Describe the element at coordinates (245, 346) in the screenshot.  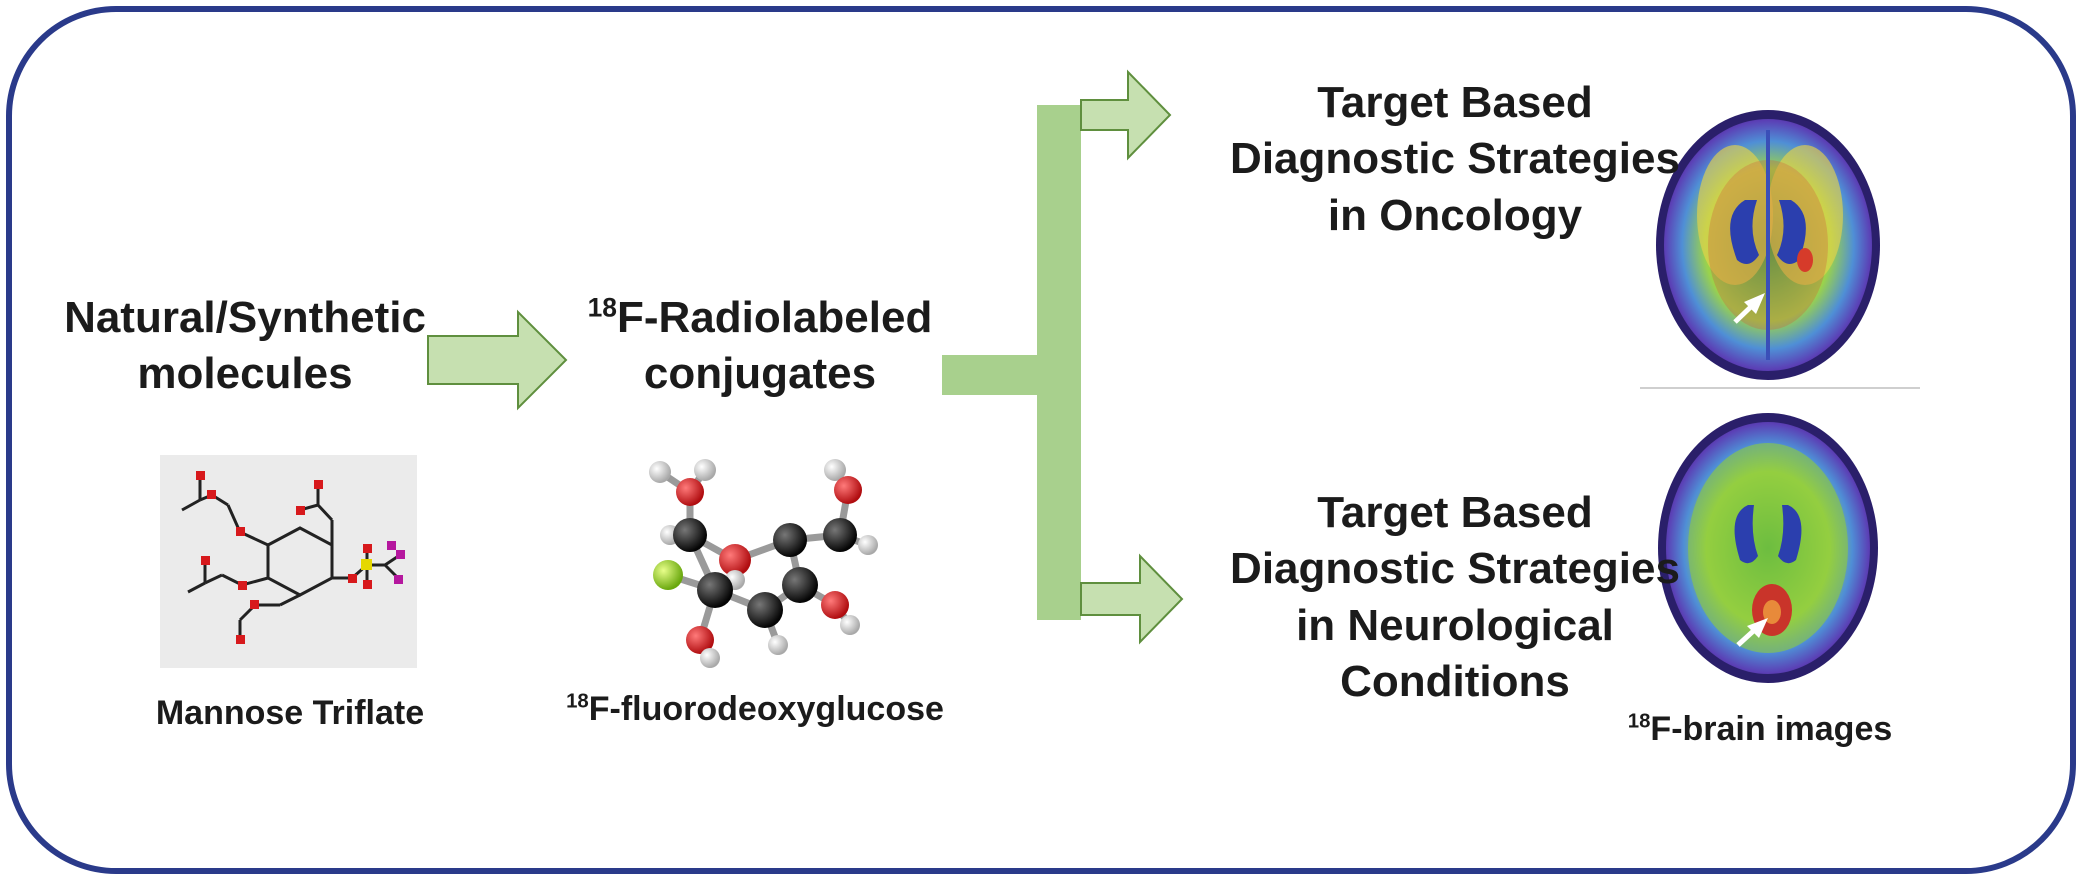
I see `source-label: Natural/Synthetic molecules` at that location.